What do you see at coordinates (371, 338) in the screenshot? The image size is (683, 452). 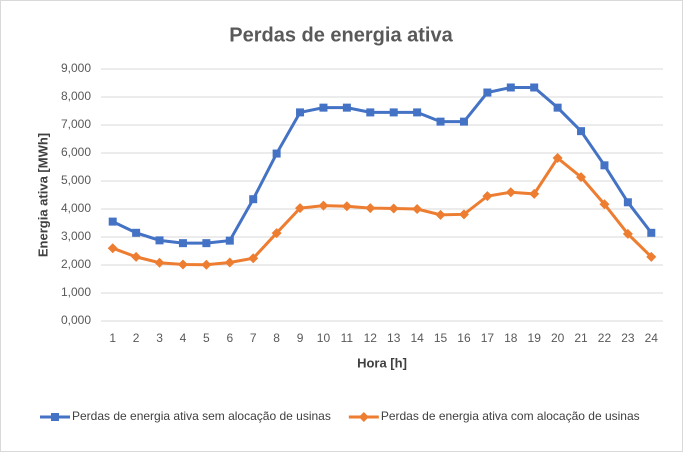 I see `x-tick-label: 12` at bounding box center [371, 338].